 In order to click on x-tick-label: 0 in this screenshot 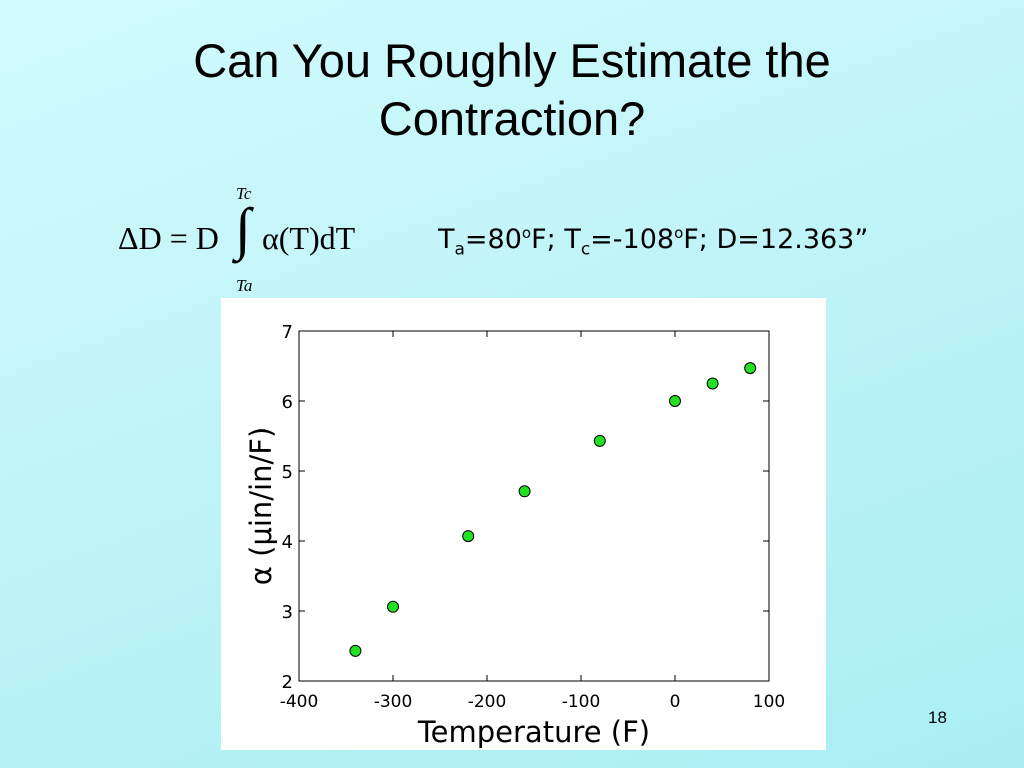, I will do `click(675, 702)`.